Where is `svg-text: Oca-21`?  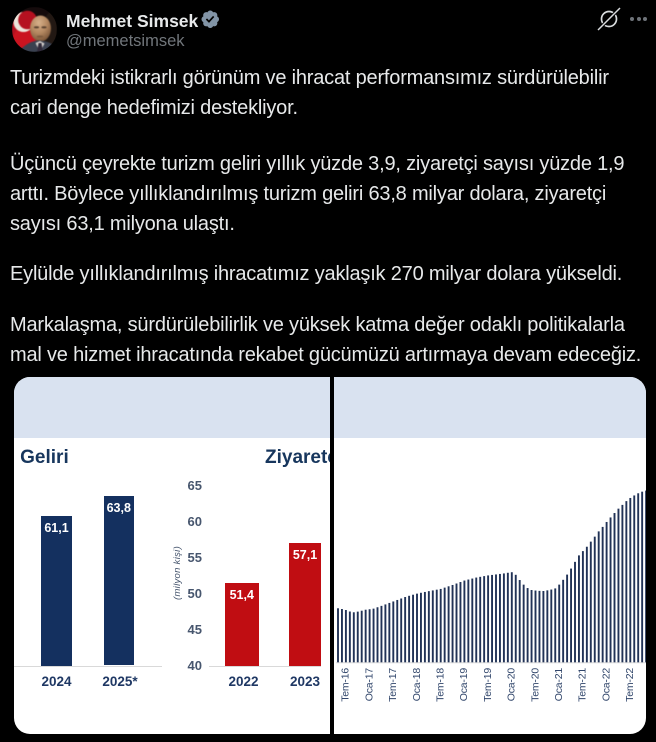
svg-text: Oca-21 is located at coordinates (558, 685).